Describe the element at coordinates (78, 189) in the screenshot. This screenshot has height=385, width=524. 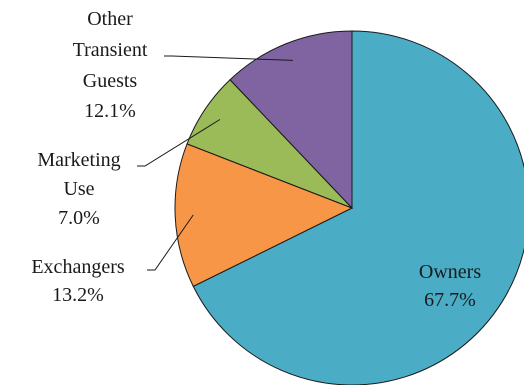
I see `slice-label-marketing-line2: Use` at that location.